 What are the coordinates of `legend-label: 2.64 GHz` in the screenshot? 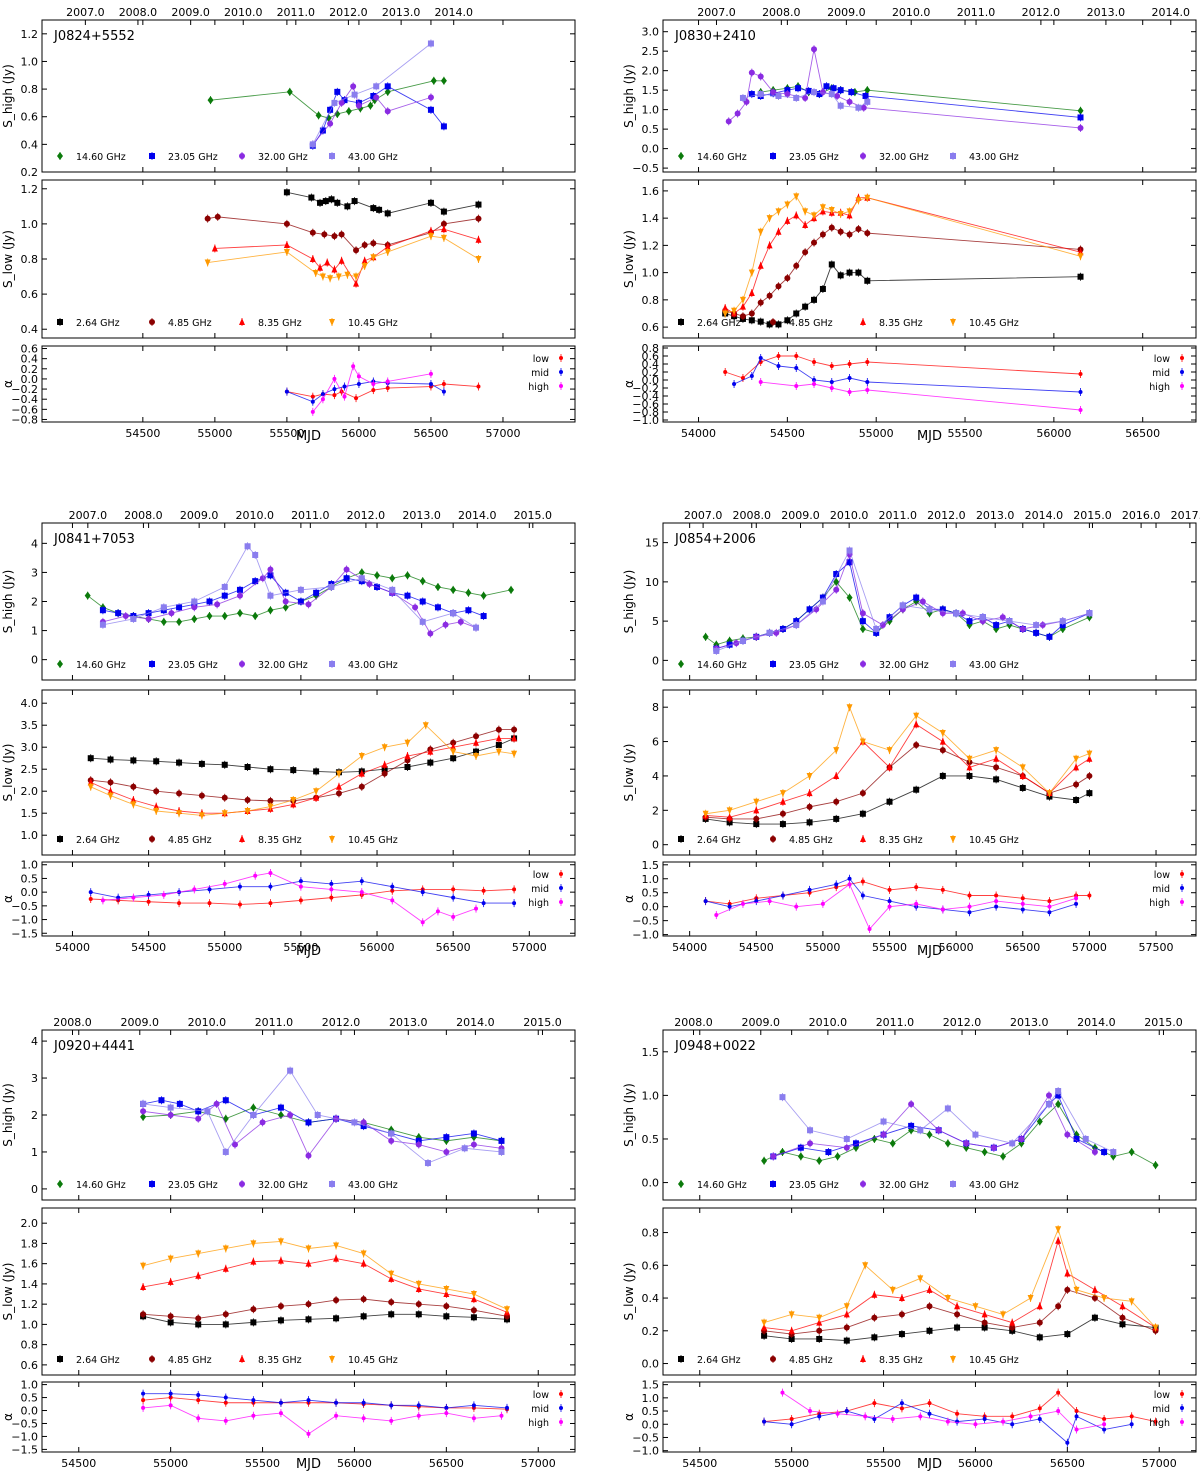 It's located at (98, 323).